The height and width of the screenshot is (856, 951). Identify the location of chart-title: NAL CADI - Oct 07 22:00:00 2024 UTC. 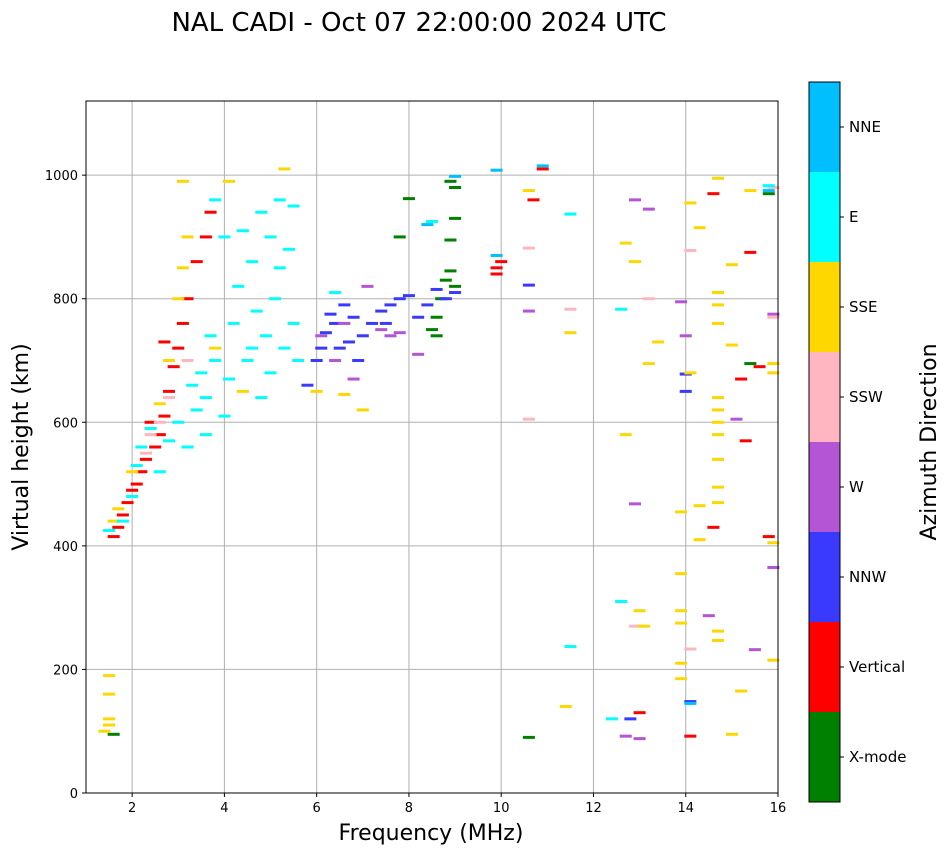
(418, 23).